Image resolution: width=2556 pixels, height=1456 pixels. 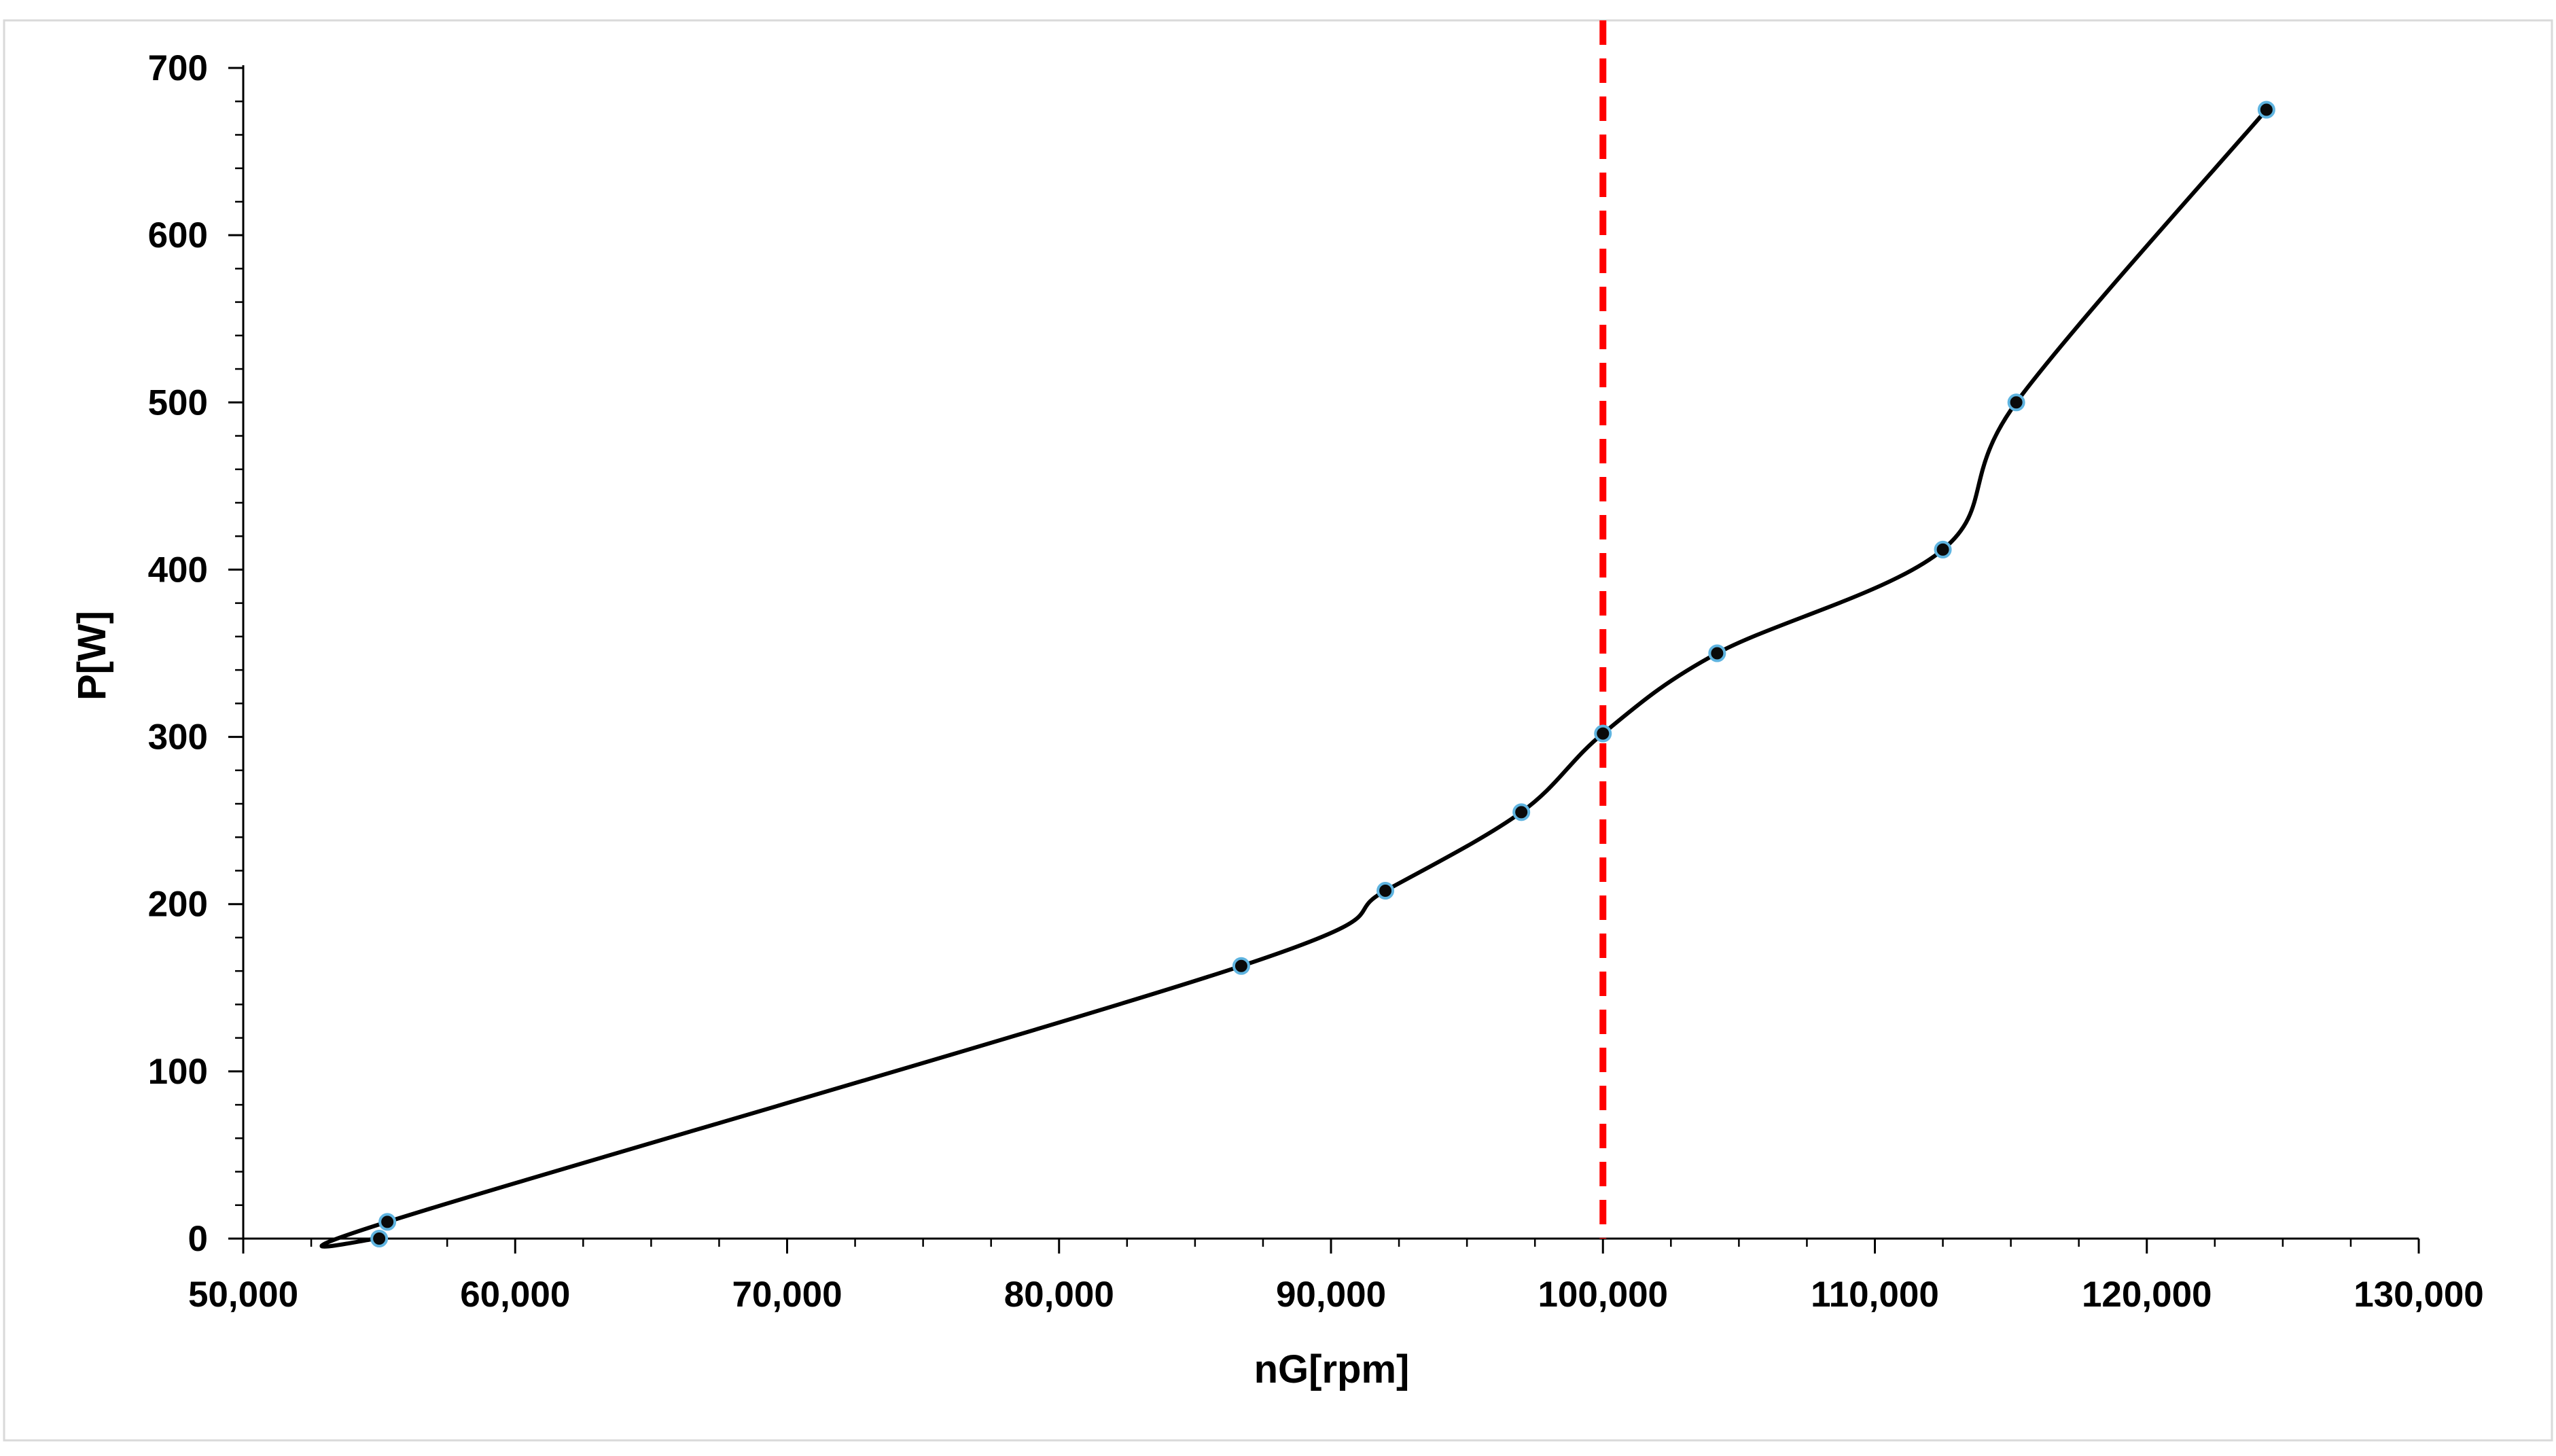 I want to click on x-tick-label: 70,000, so click(x=787, y=1295).